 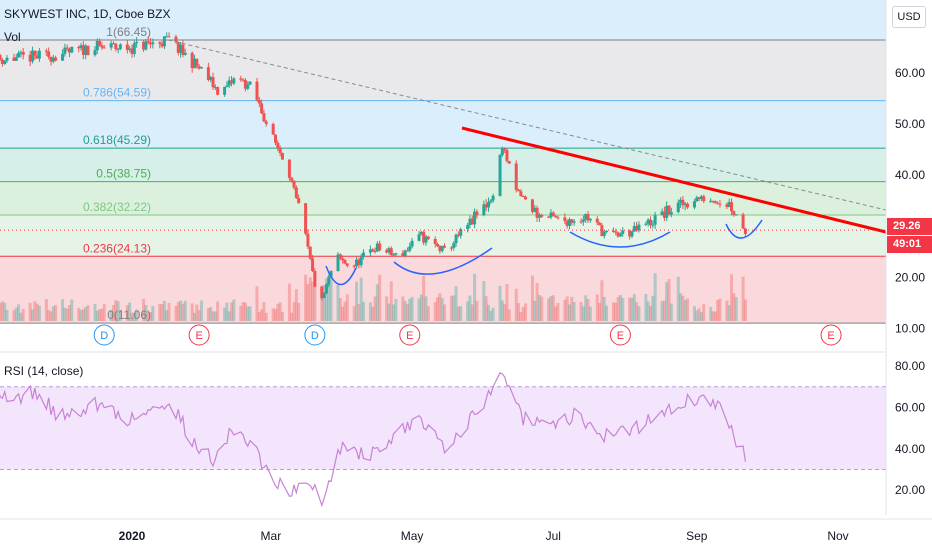 I want to click on rsi-tick-label: 60.00, so click(x=910, y=407).